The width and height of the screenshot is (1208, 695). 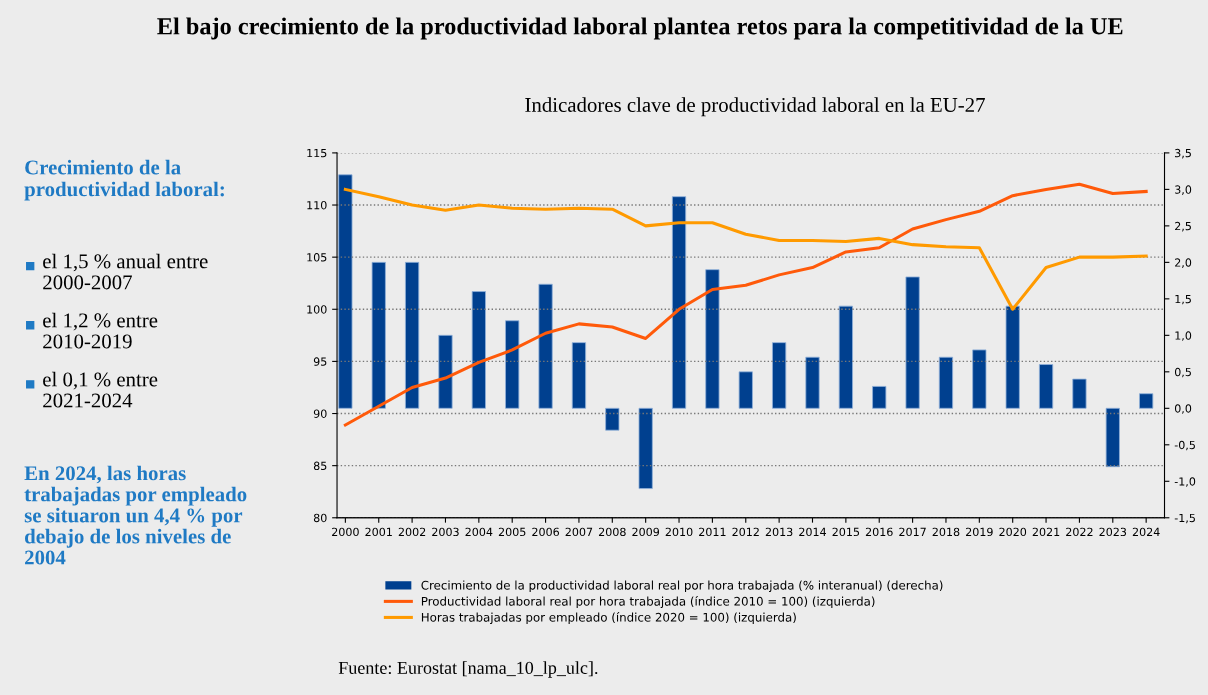 What do you see at coordinates (1184, 518) in the screenshot?
I see `y2-tick-label: -1,5` at bounding box center [1184, 518].